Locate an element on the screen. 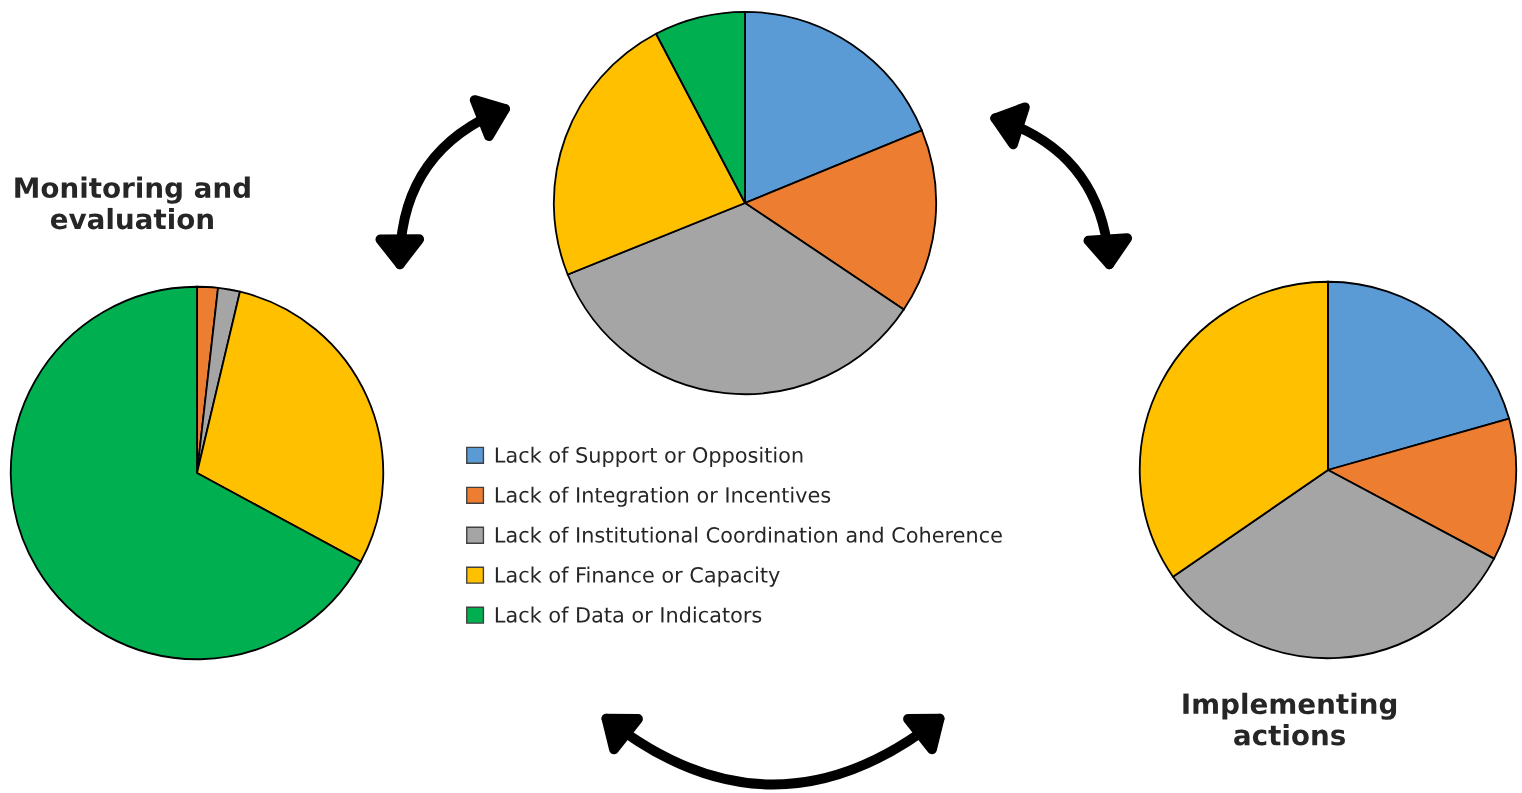 Image resolution: width=1522 pixels, height=793 pixels. legend-label: Lack of Institutional Coordination and Coherence is located at coordinates (748, 534).